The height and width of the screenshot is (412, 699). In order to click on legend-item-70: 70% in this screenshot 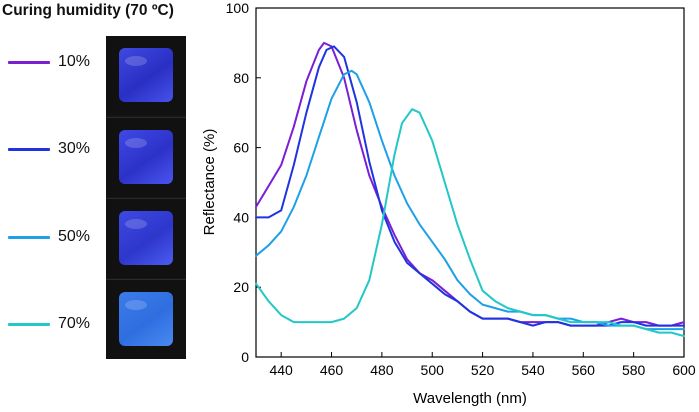, I will do `click(58, 324)`.